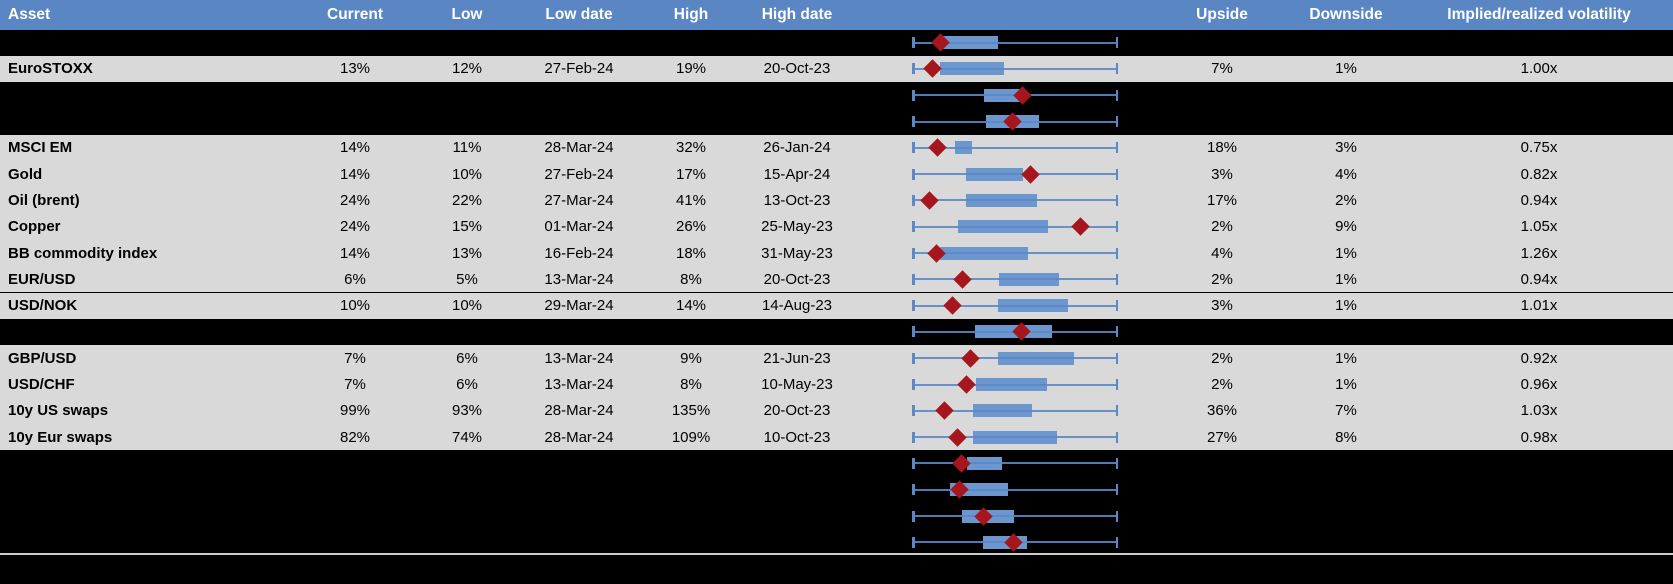 The image size is (1673, 584). What do you see at coordinates (42, 358) in the screenshot?
I see `cell-asset: GBP/USD` at bounding box center [42, 358].